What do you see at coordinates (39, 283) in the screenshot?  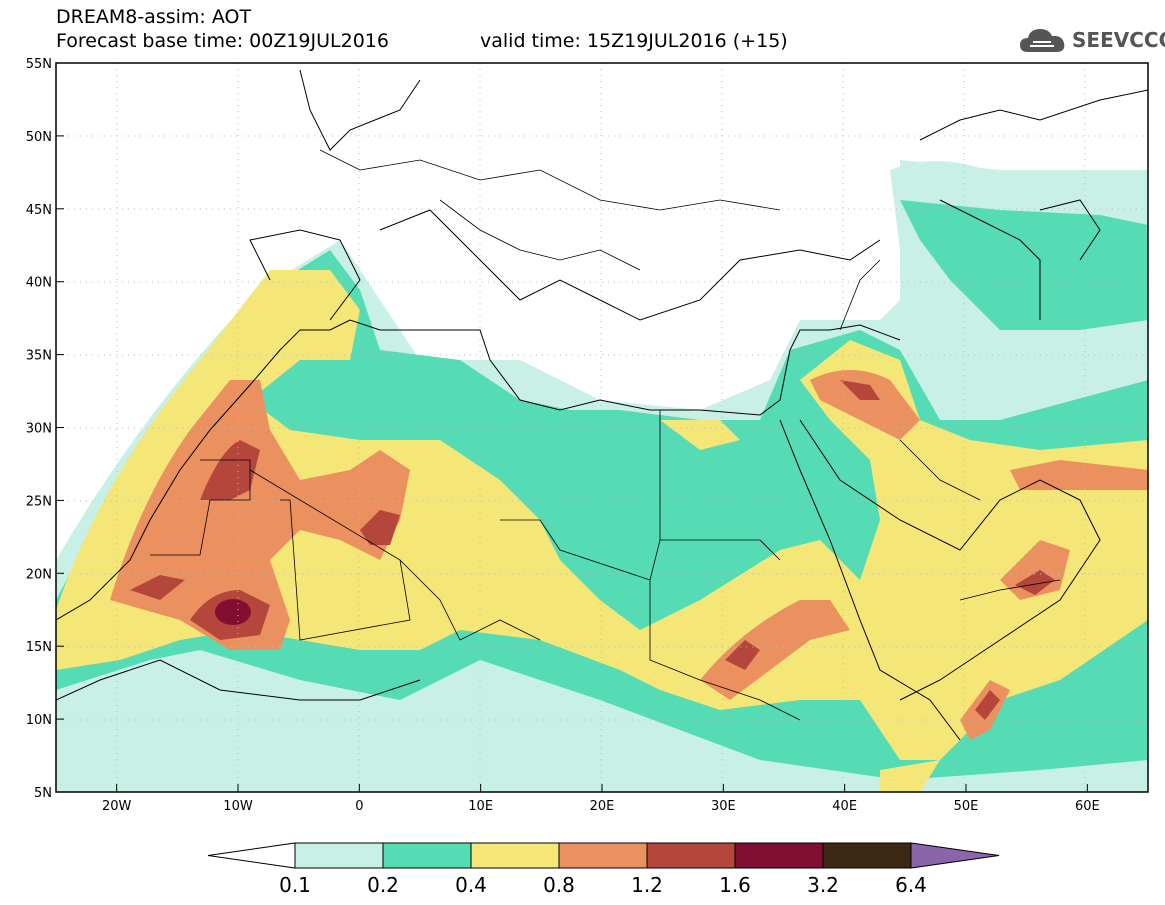 I see `lat-tick-label: 40N` at bounding box center [39, 283].